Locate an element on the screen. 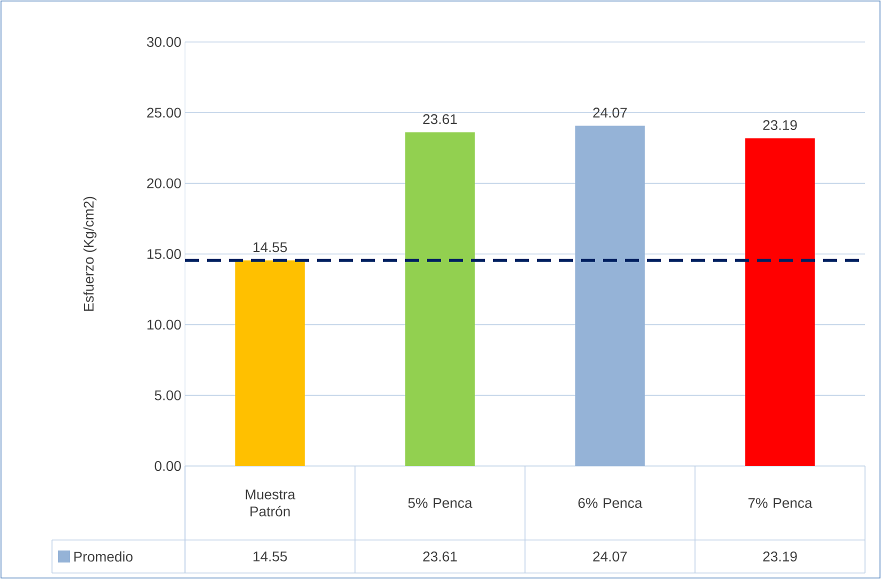 The height and width of the screenshot is (579, 881). x-tick-label: 6% Penca is located at coordinates (610, 503).